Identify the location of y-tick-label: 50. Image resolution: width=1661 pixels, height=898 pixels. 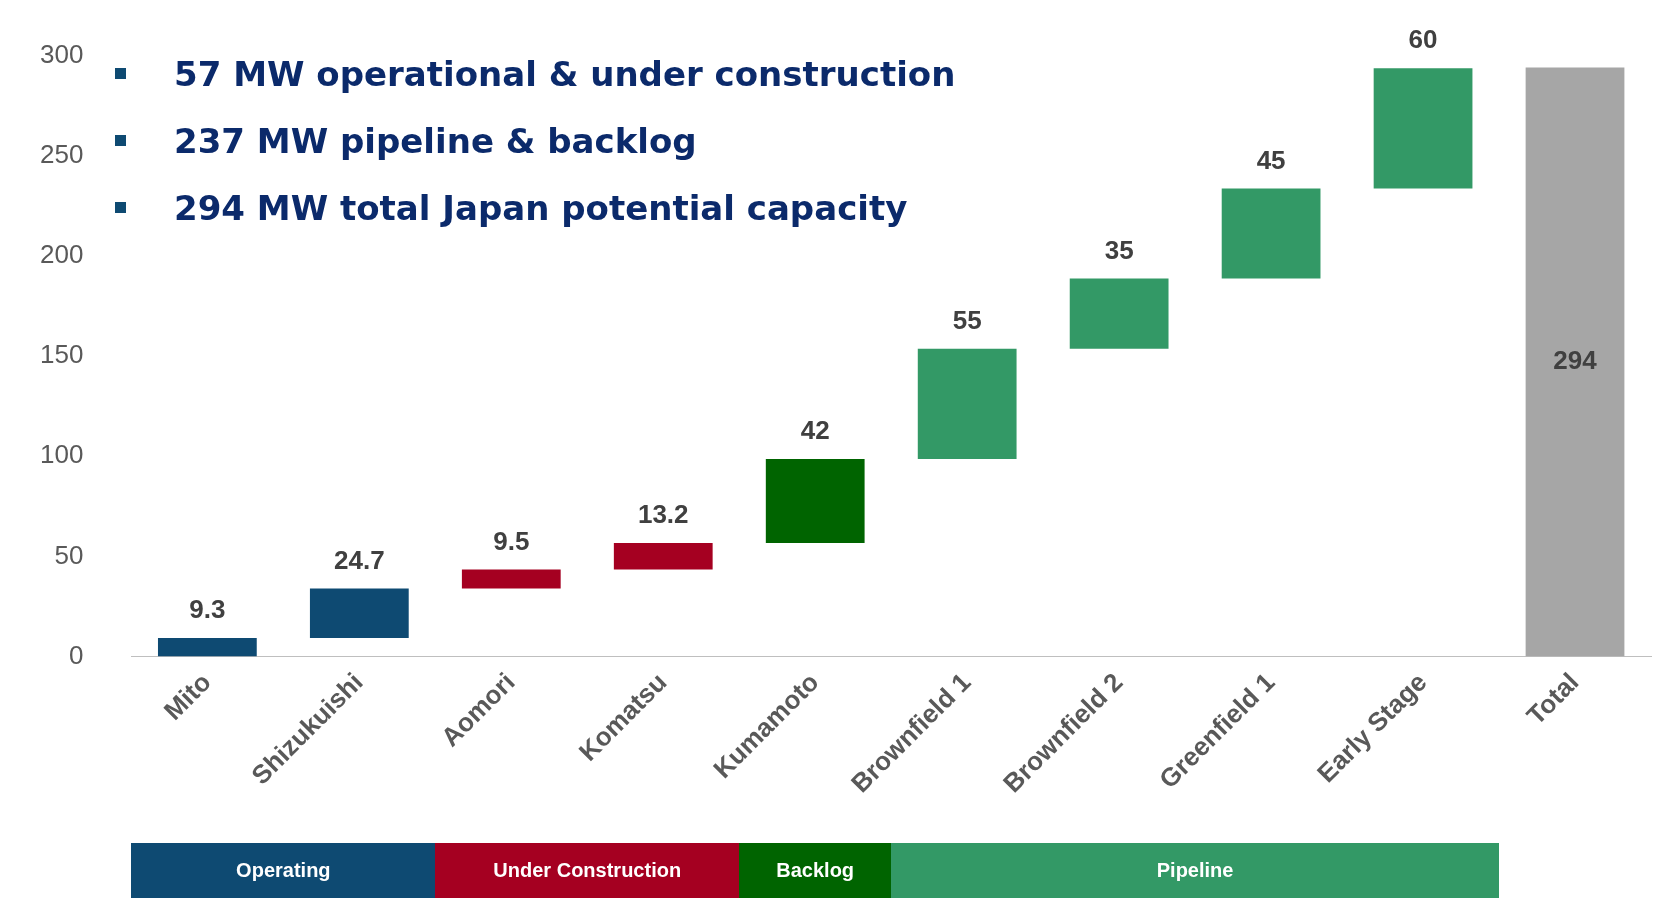
(69, 554).